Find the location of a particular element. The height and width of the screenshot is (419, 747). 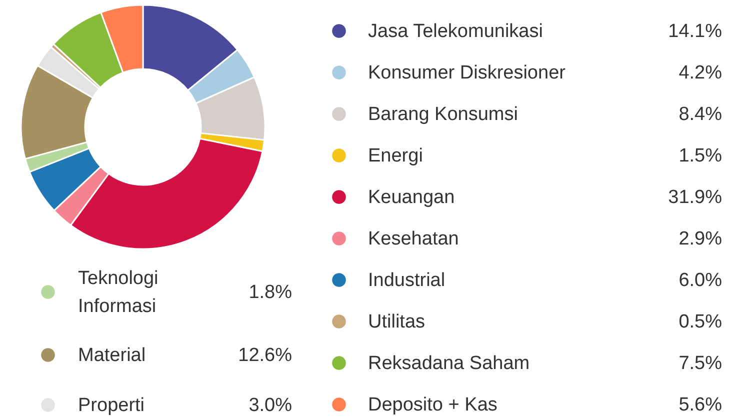

legend-label: Kesehatan is located at coordinates (413, 239).